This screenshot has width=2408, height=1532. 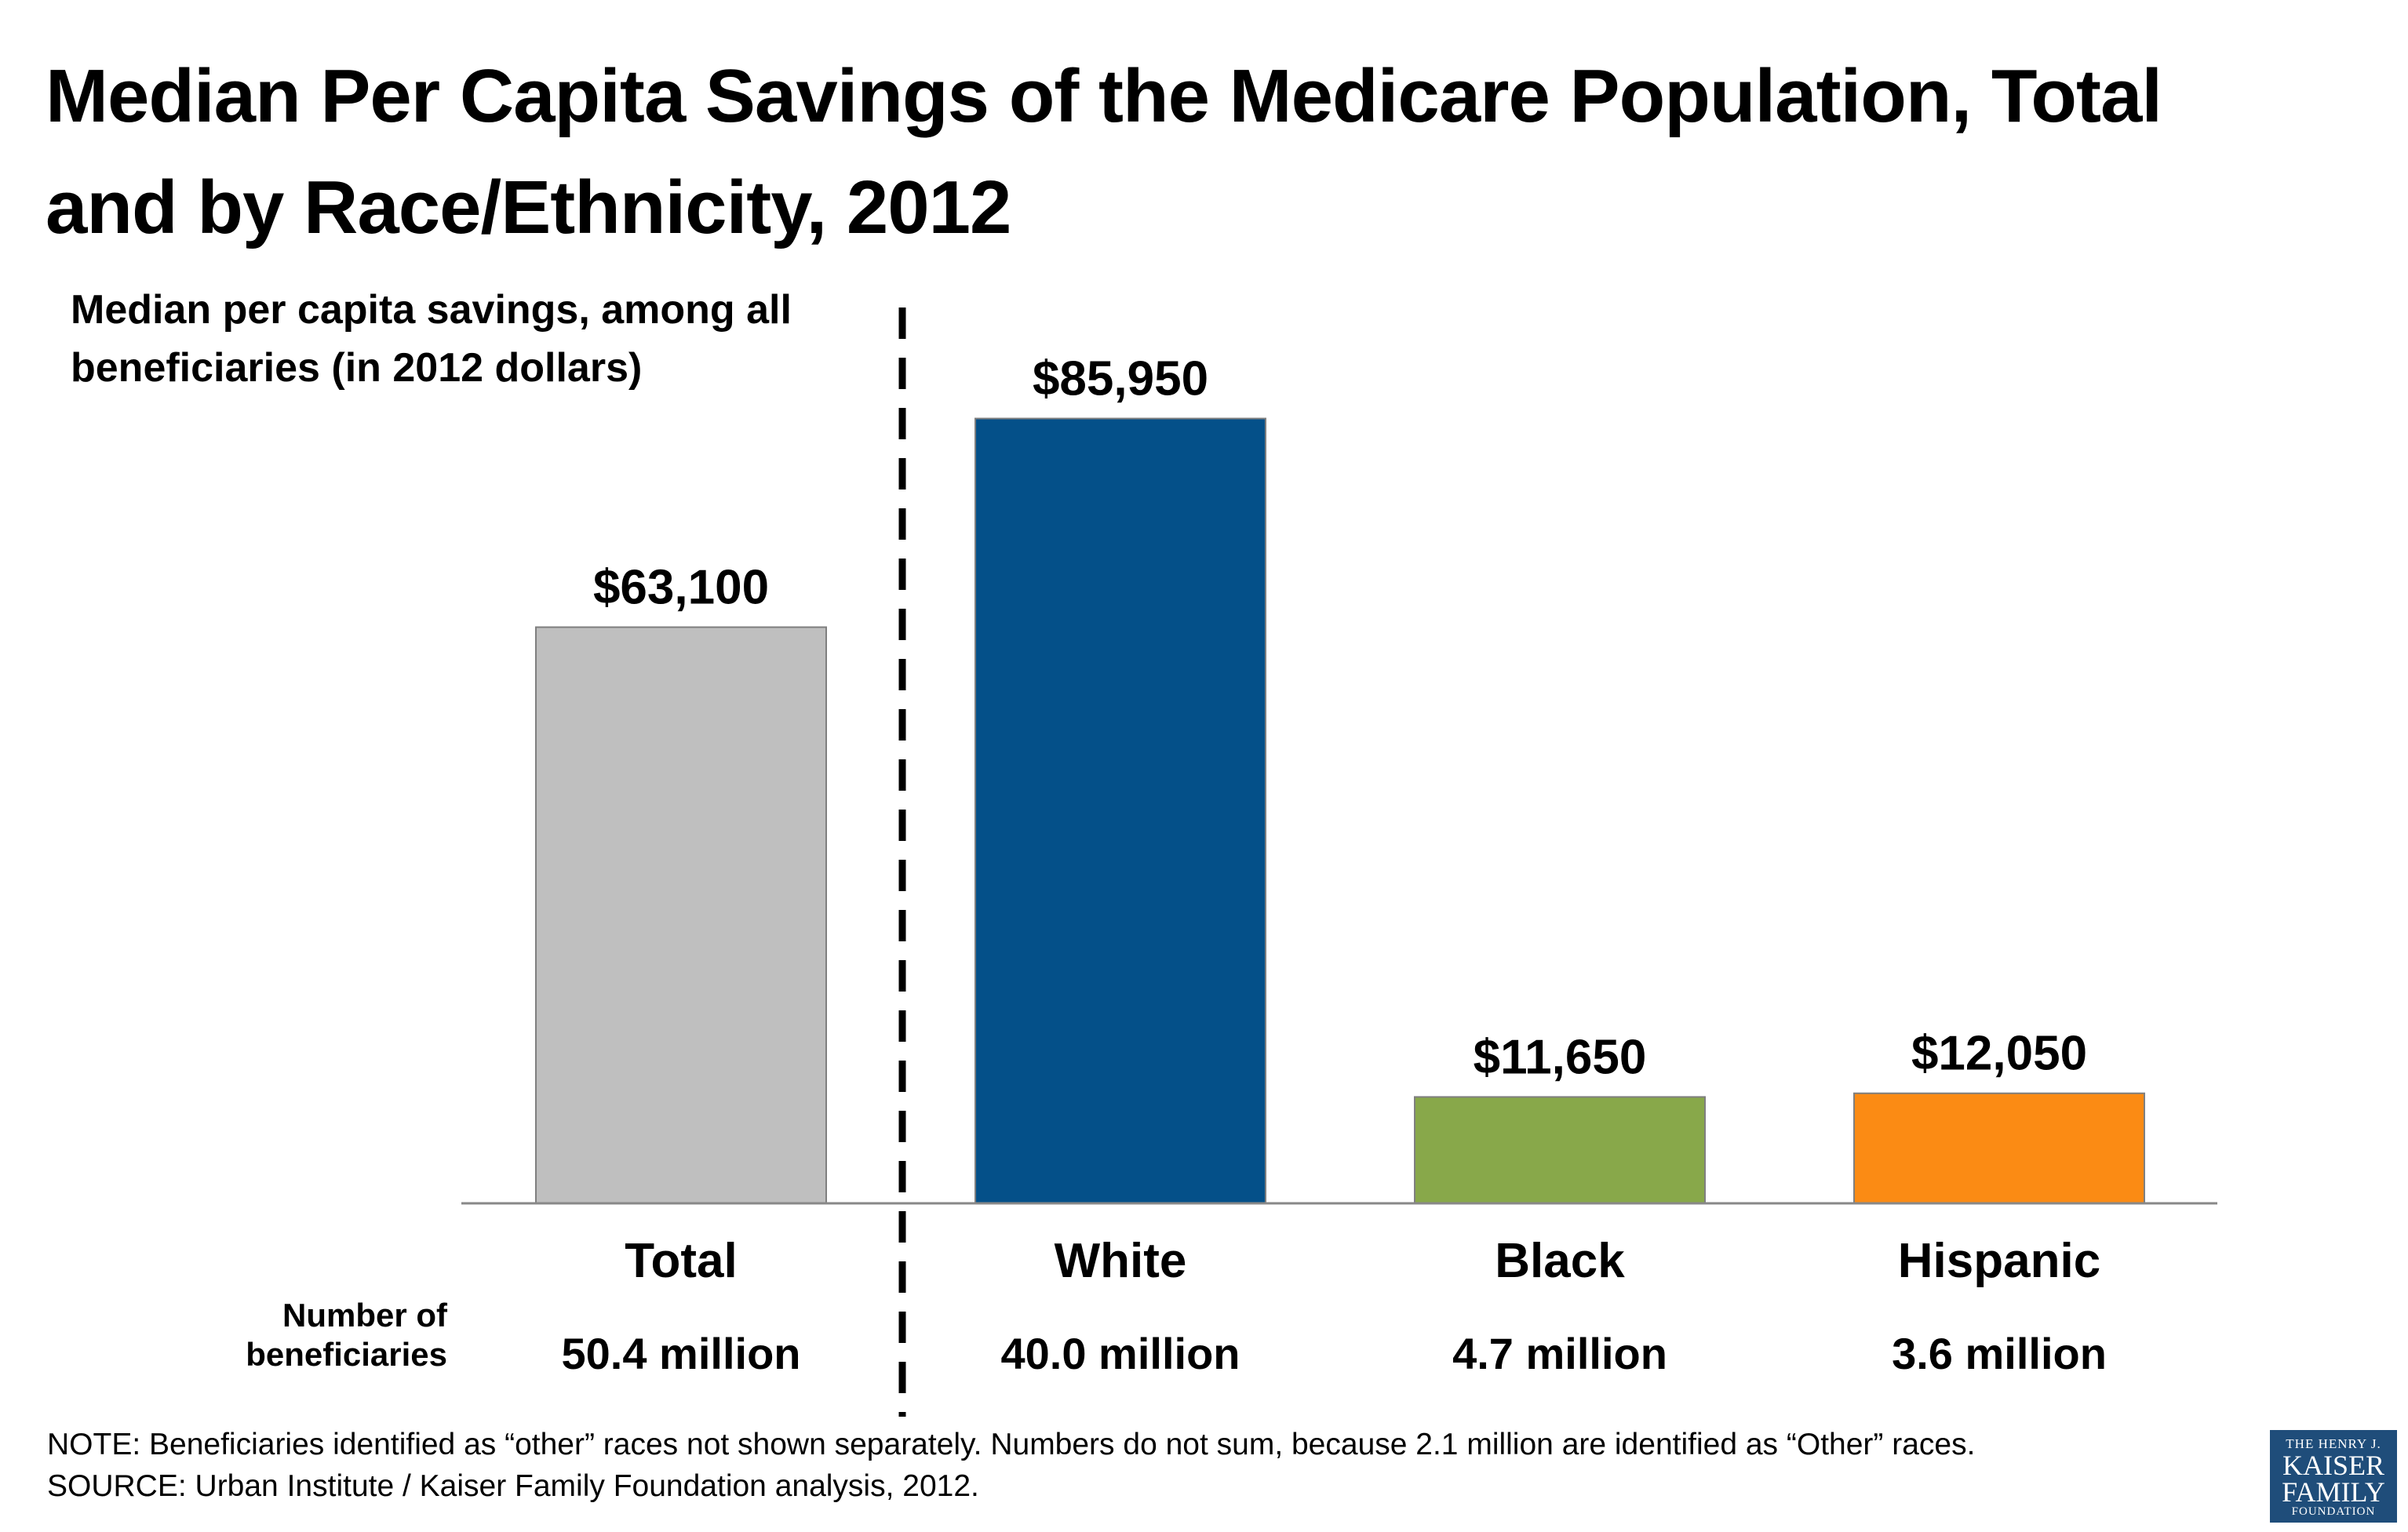 I want to click on category-label-total: Total, so click(x=681, y=1261).